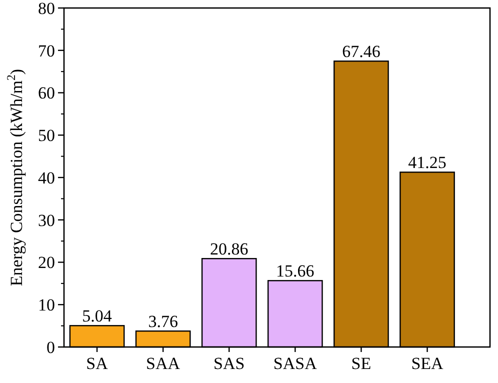  I want to click on data-label: 67.46, so click(361, 52).